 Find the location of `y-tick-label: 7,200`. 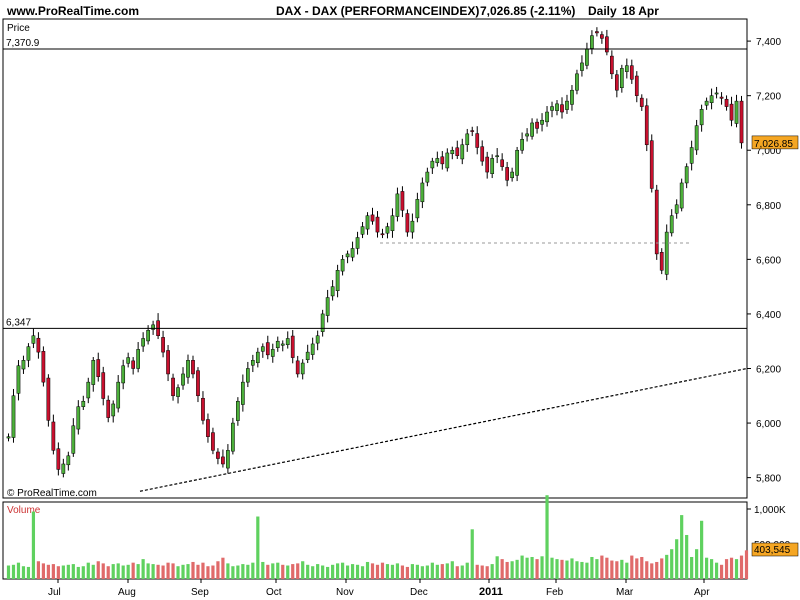

y-tick-label: 7,200 is located at coordinates (768, 97).